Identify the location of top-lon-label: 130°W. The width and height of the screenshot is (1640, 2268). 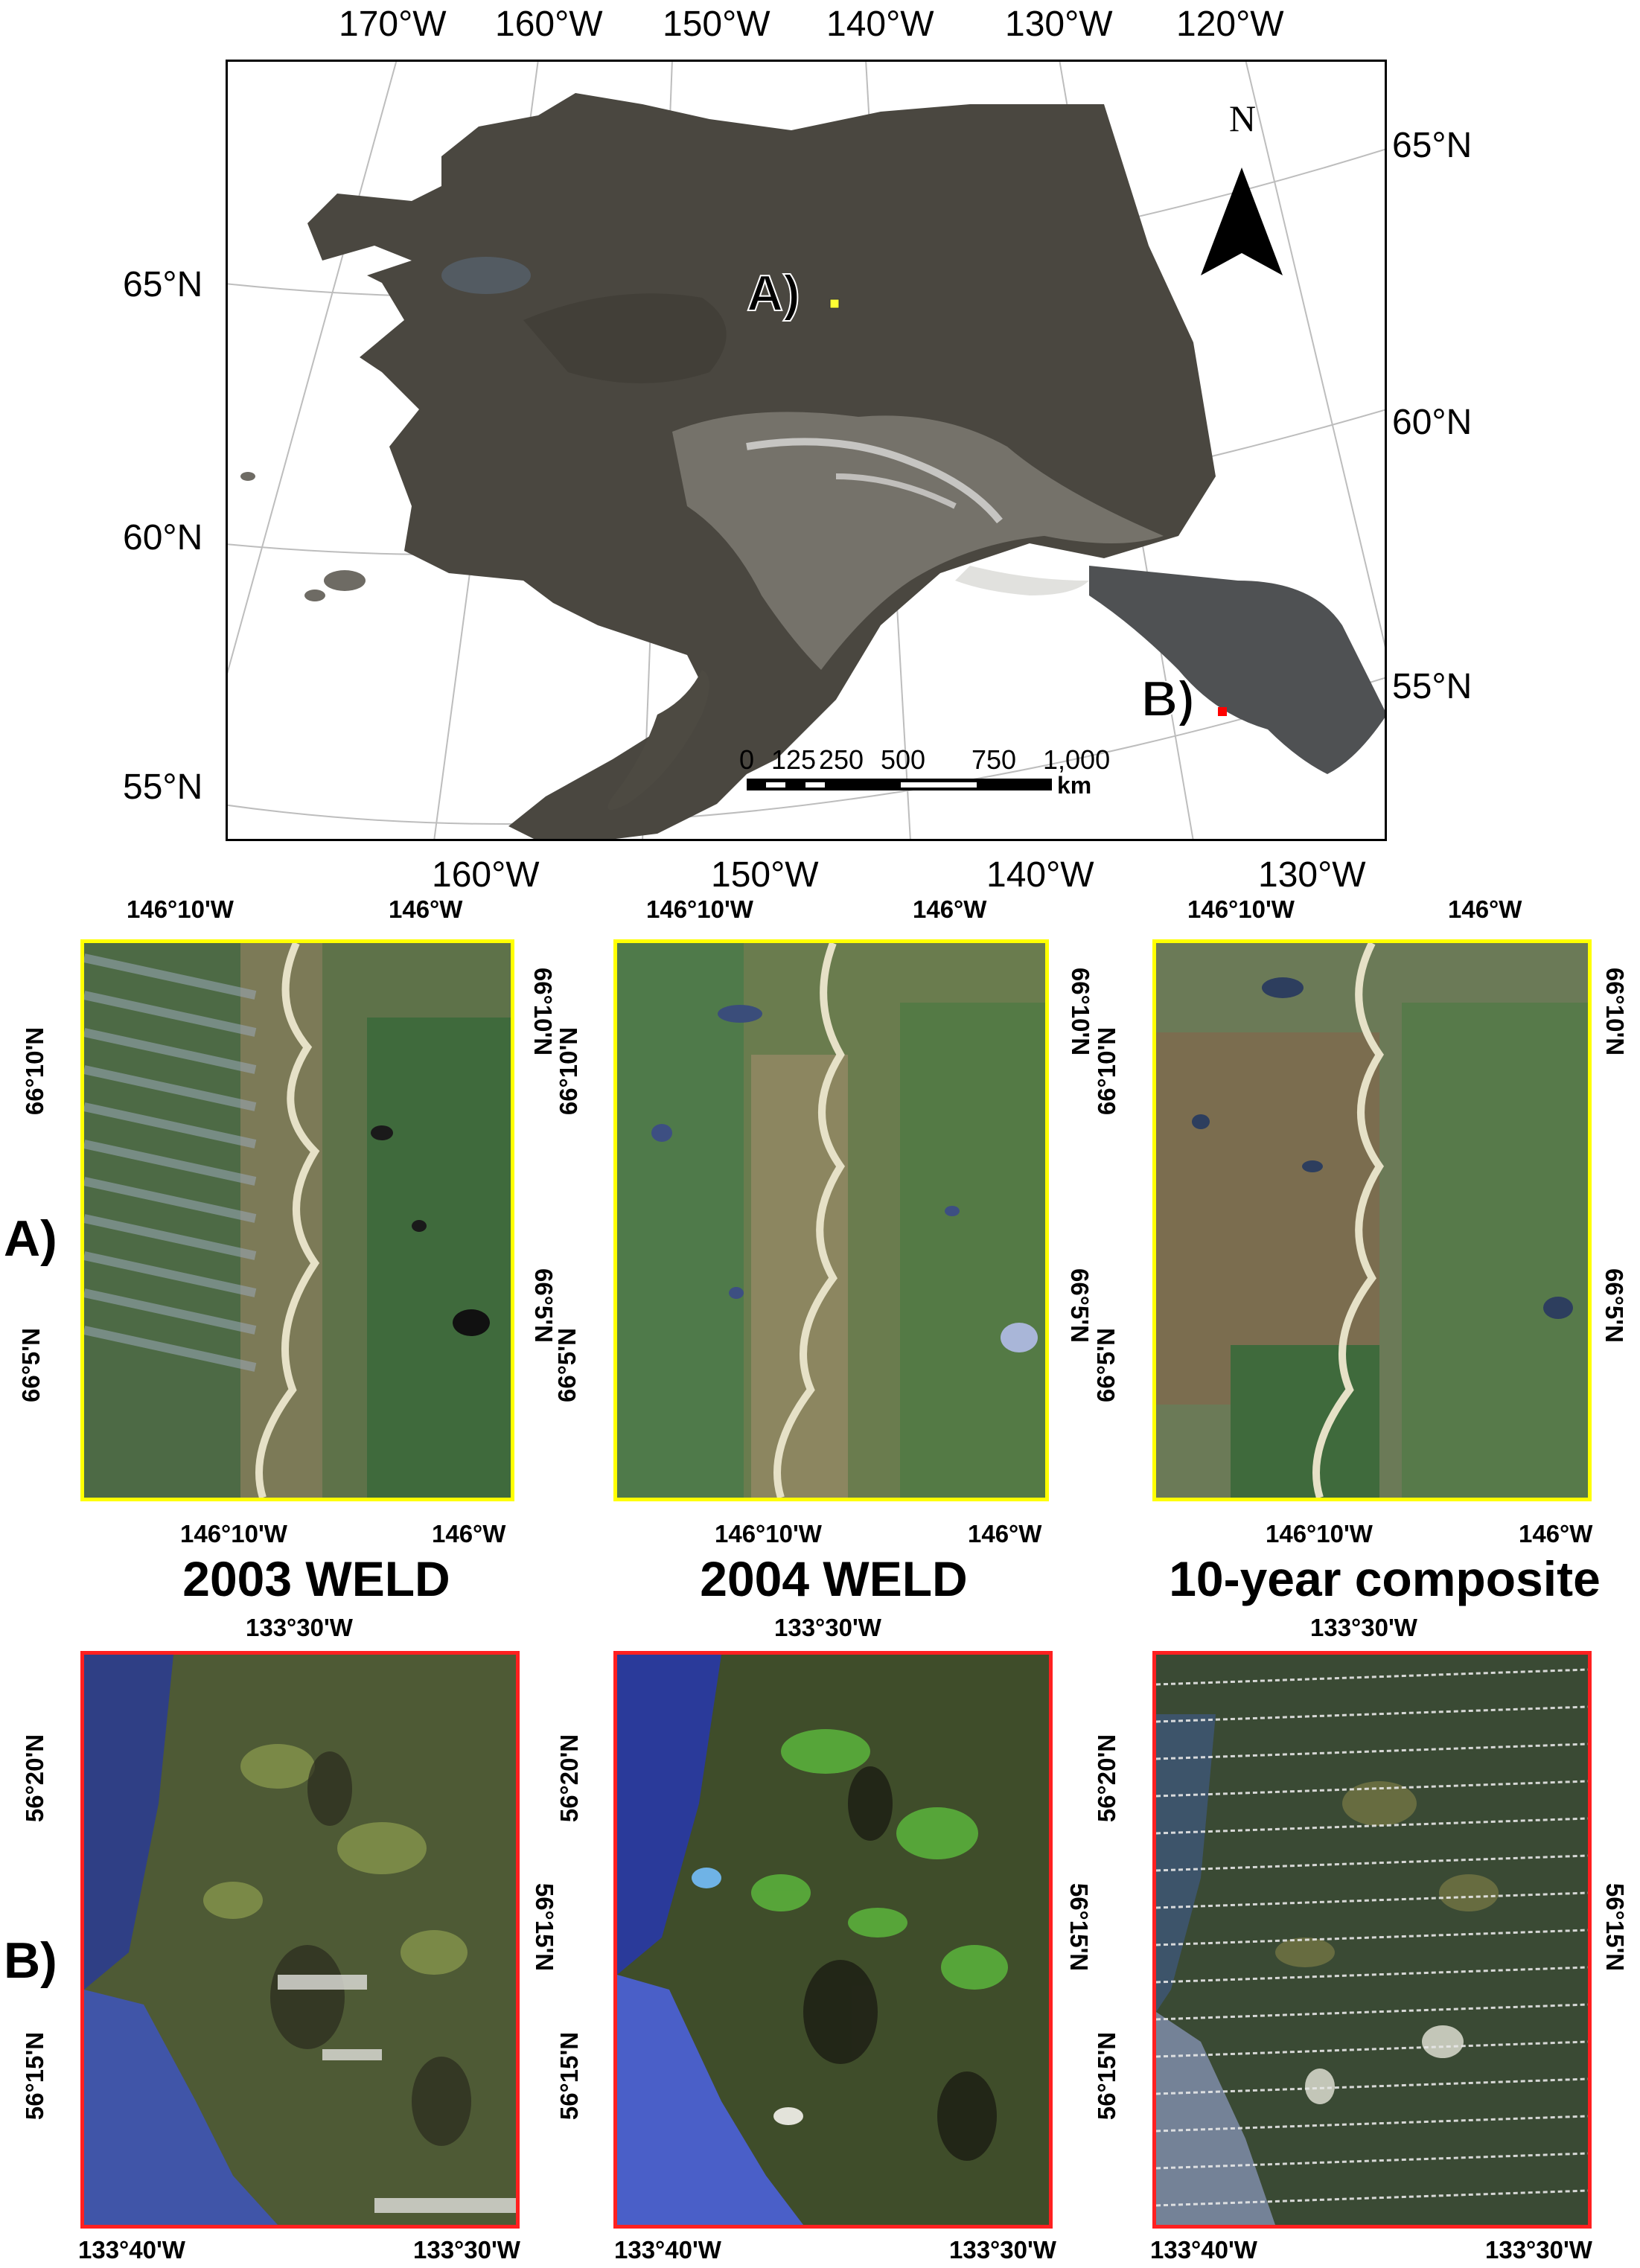
(1059, 24).